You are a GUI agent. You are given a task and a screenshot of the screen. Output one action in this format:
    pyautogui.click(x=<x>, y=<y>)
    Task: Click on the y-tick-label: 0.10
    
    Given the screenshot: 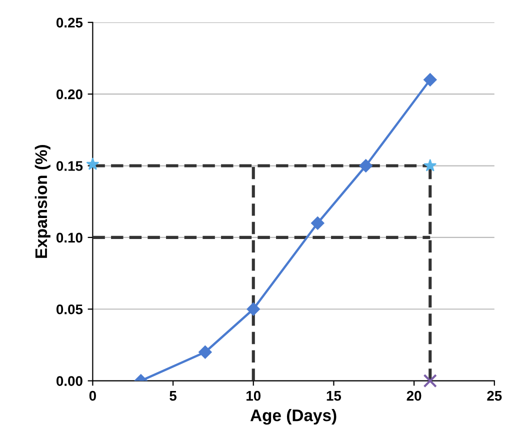 What is the action you would take?
    pyautogui.click(x=69, y=237)
    